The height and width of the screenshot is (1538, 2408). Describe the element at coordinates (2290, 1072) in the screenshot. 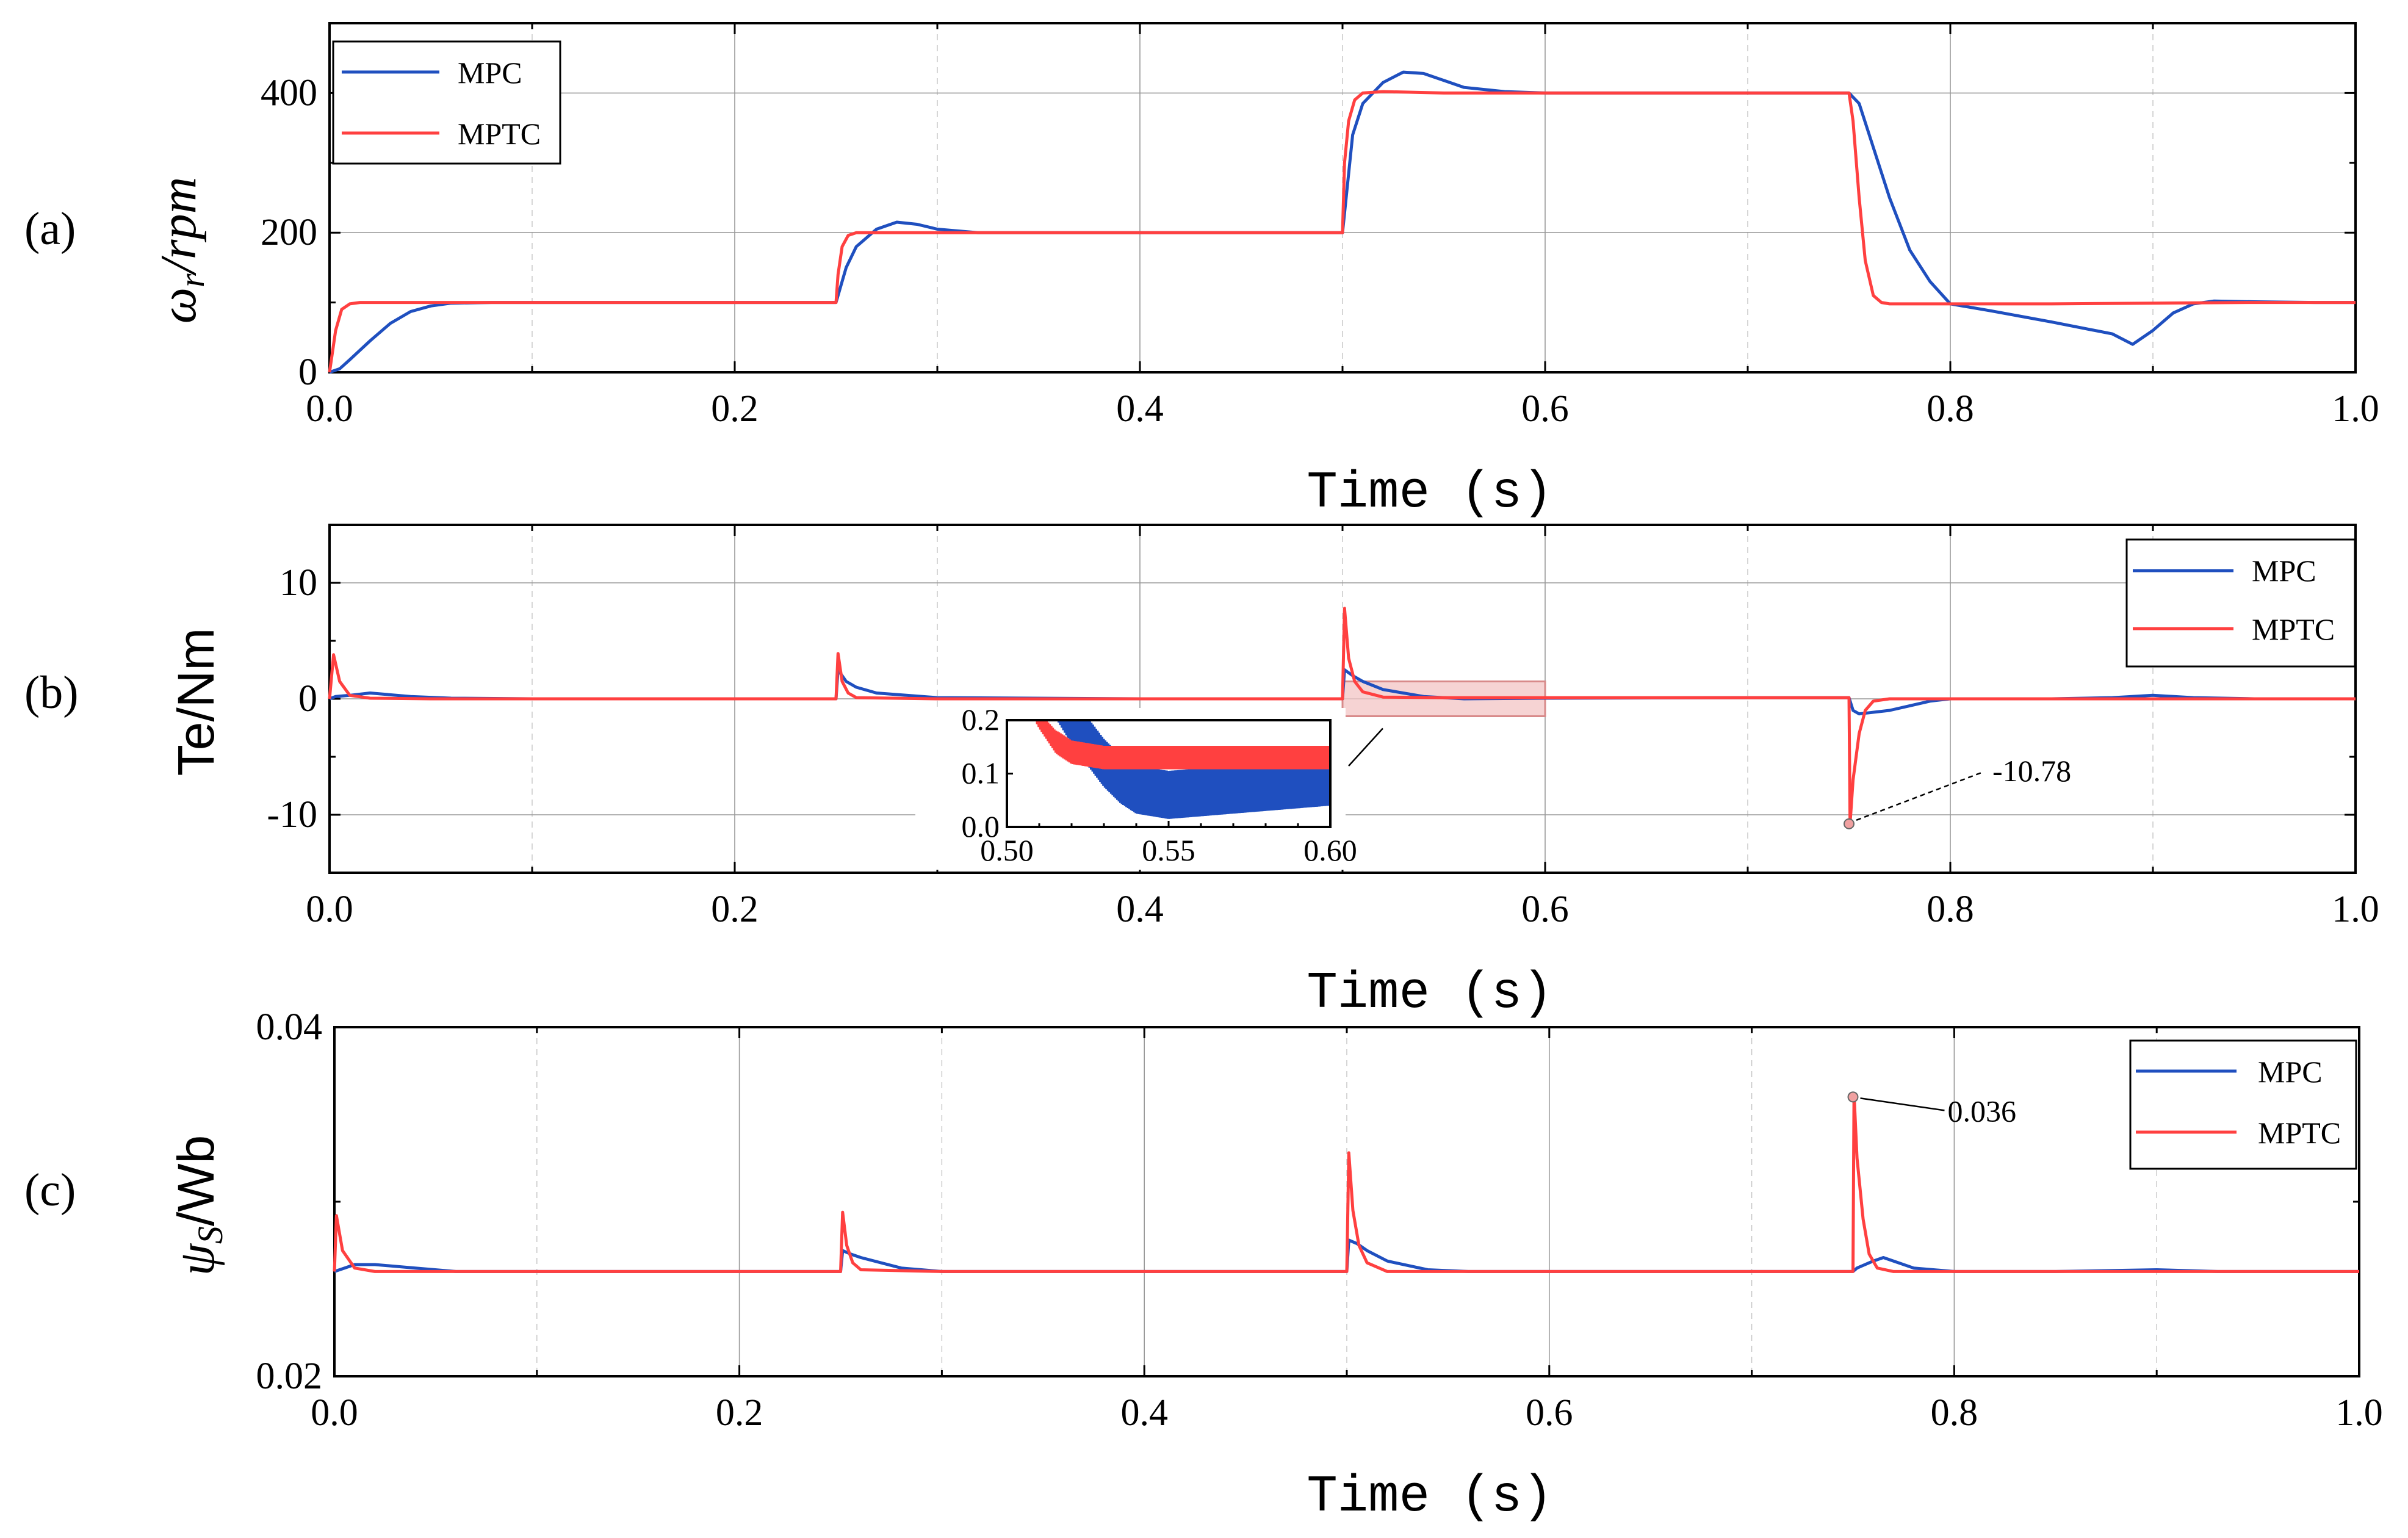

I see `panel-c-legend-mpc: MPC` at that location.